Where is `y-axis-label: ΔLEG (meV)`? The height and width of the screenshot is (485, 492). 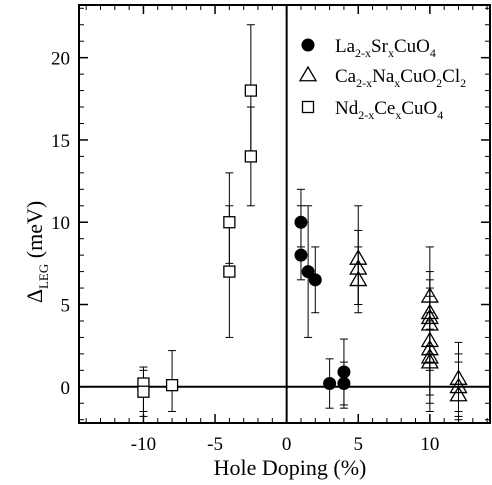 y-axis-label: ΔLEG (meV) is located at coordinates (36, 252).